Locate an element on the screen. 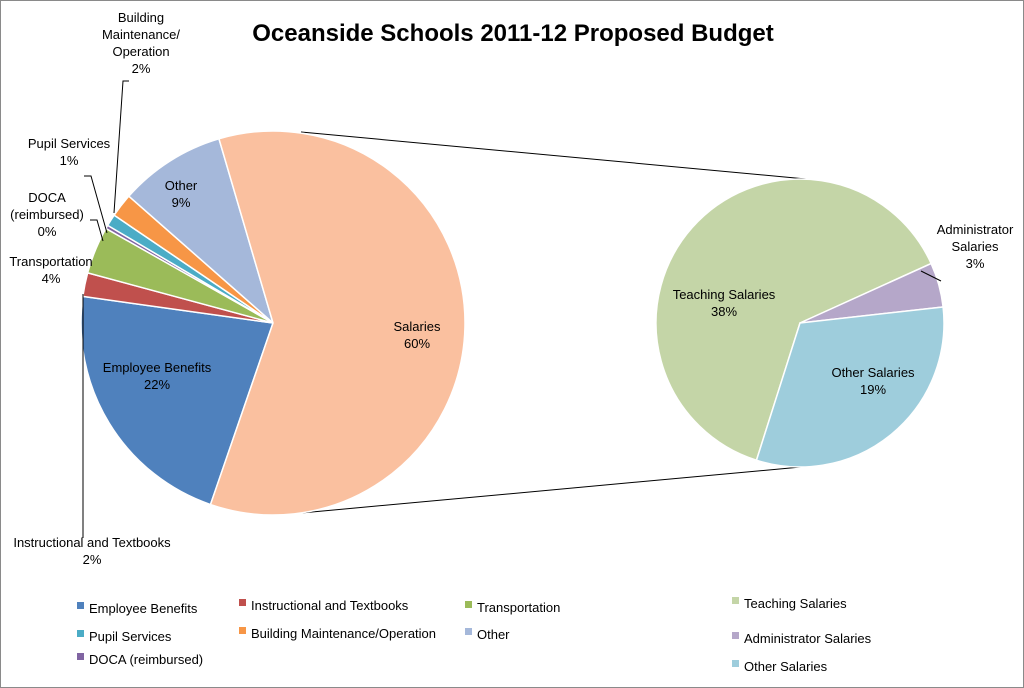 This screenshot has width=1024, height=688. main-slice-salaries is located at coordinates (337, 323).